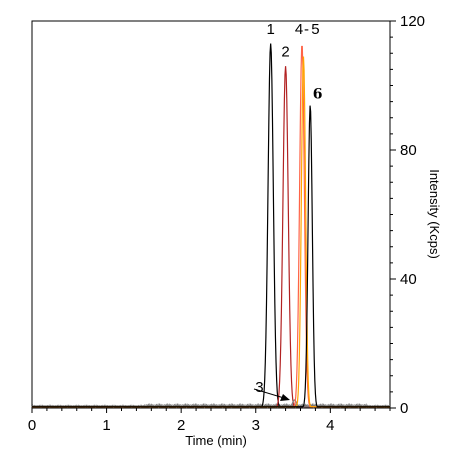 The width and height of the screenshot is (466, 475). What do you see at coordinates (216, 440) in the screenshot?
I see `x-axis-title: Time (min)` at bounding box center [216, 440].